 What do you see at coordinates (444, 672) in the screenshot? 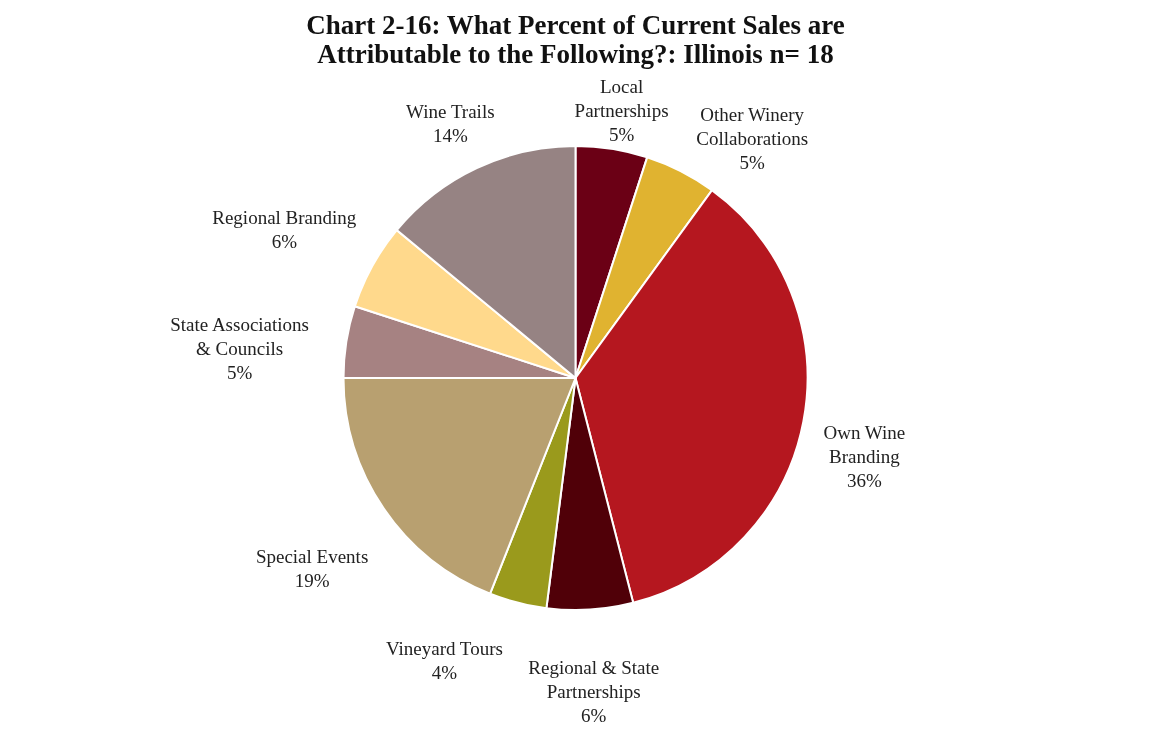
I see `data-label: 4%` at bounding box center [444, 672].